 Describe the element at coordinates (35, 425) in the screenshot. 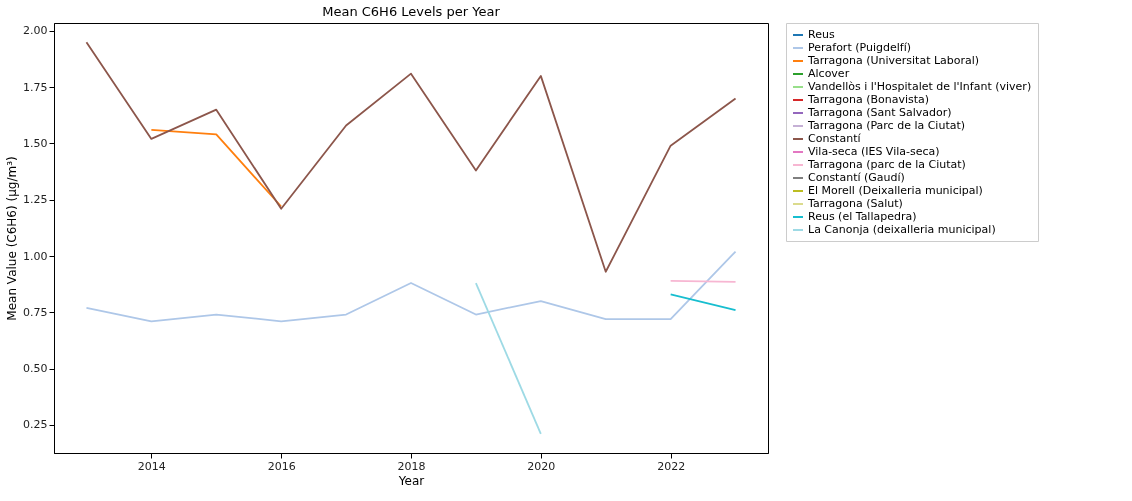

I see `y-tick-label: 0.25` at that location.